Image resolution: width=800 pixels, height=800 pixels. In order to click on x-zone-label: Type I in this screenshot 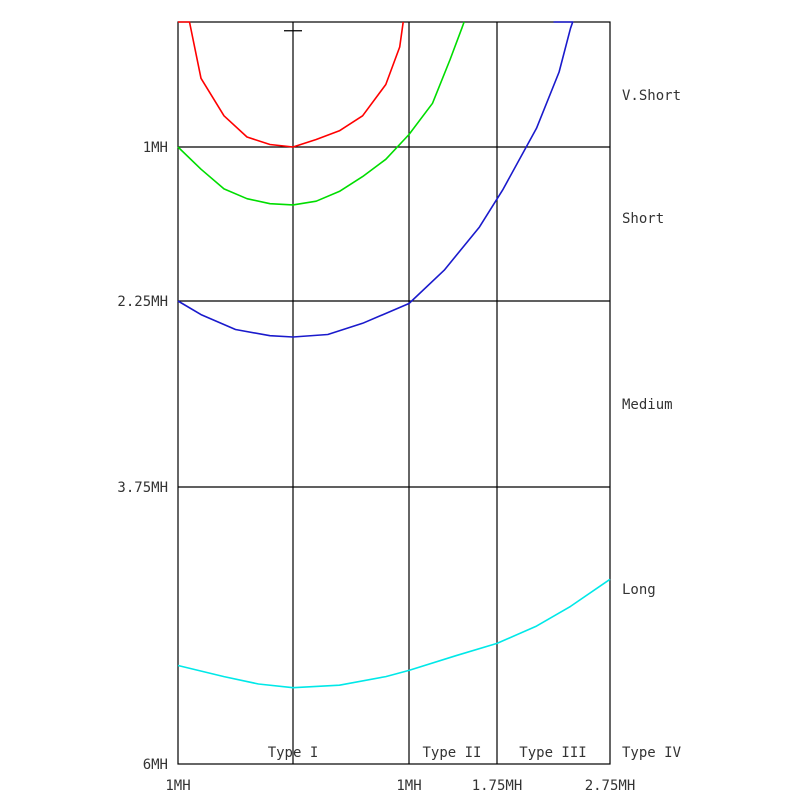, I will do `click(293, 753)`.